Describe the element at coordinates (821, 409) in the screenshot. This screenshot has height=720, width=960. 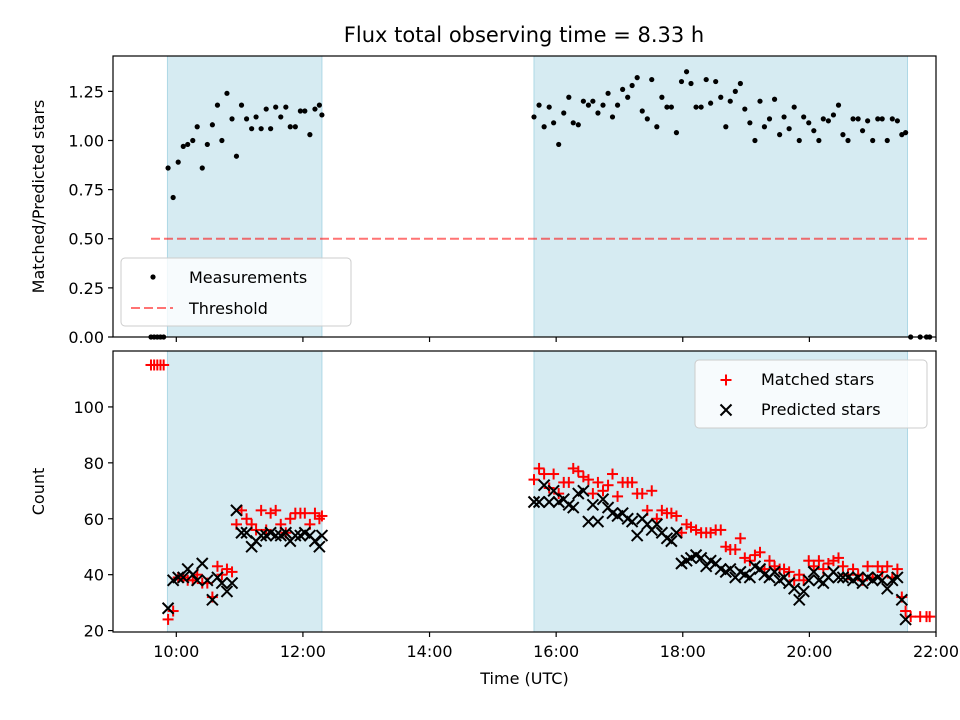
I see `legend-label-predicted: Predicted stars` at that location.